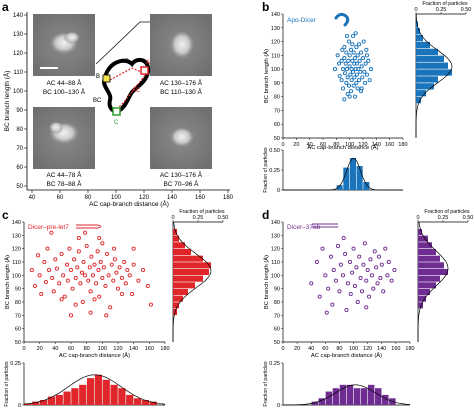 The width and height of the screenshot is (474, 410). I want to click on y-tick-label: 90, so click(19, 111).